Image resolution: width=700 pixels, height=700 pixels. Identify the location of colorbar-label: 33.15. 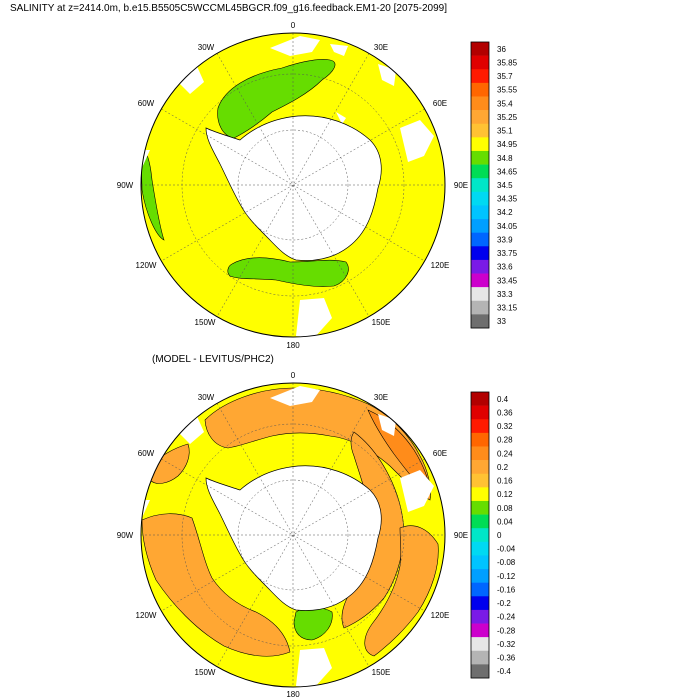
(507, 308).